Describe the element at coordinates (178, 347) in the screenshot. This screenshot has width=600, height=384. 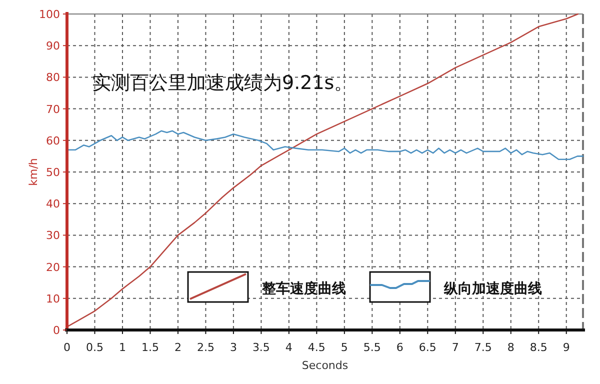
I see `x-tick-label: 2` at that location.